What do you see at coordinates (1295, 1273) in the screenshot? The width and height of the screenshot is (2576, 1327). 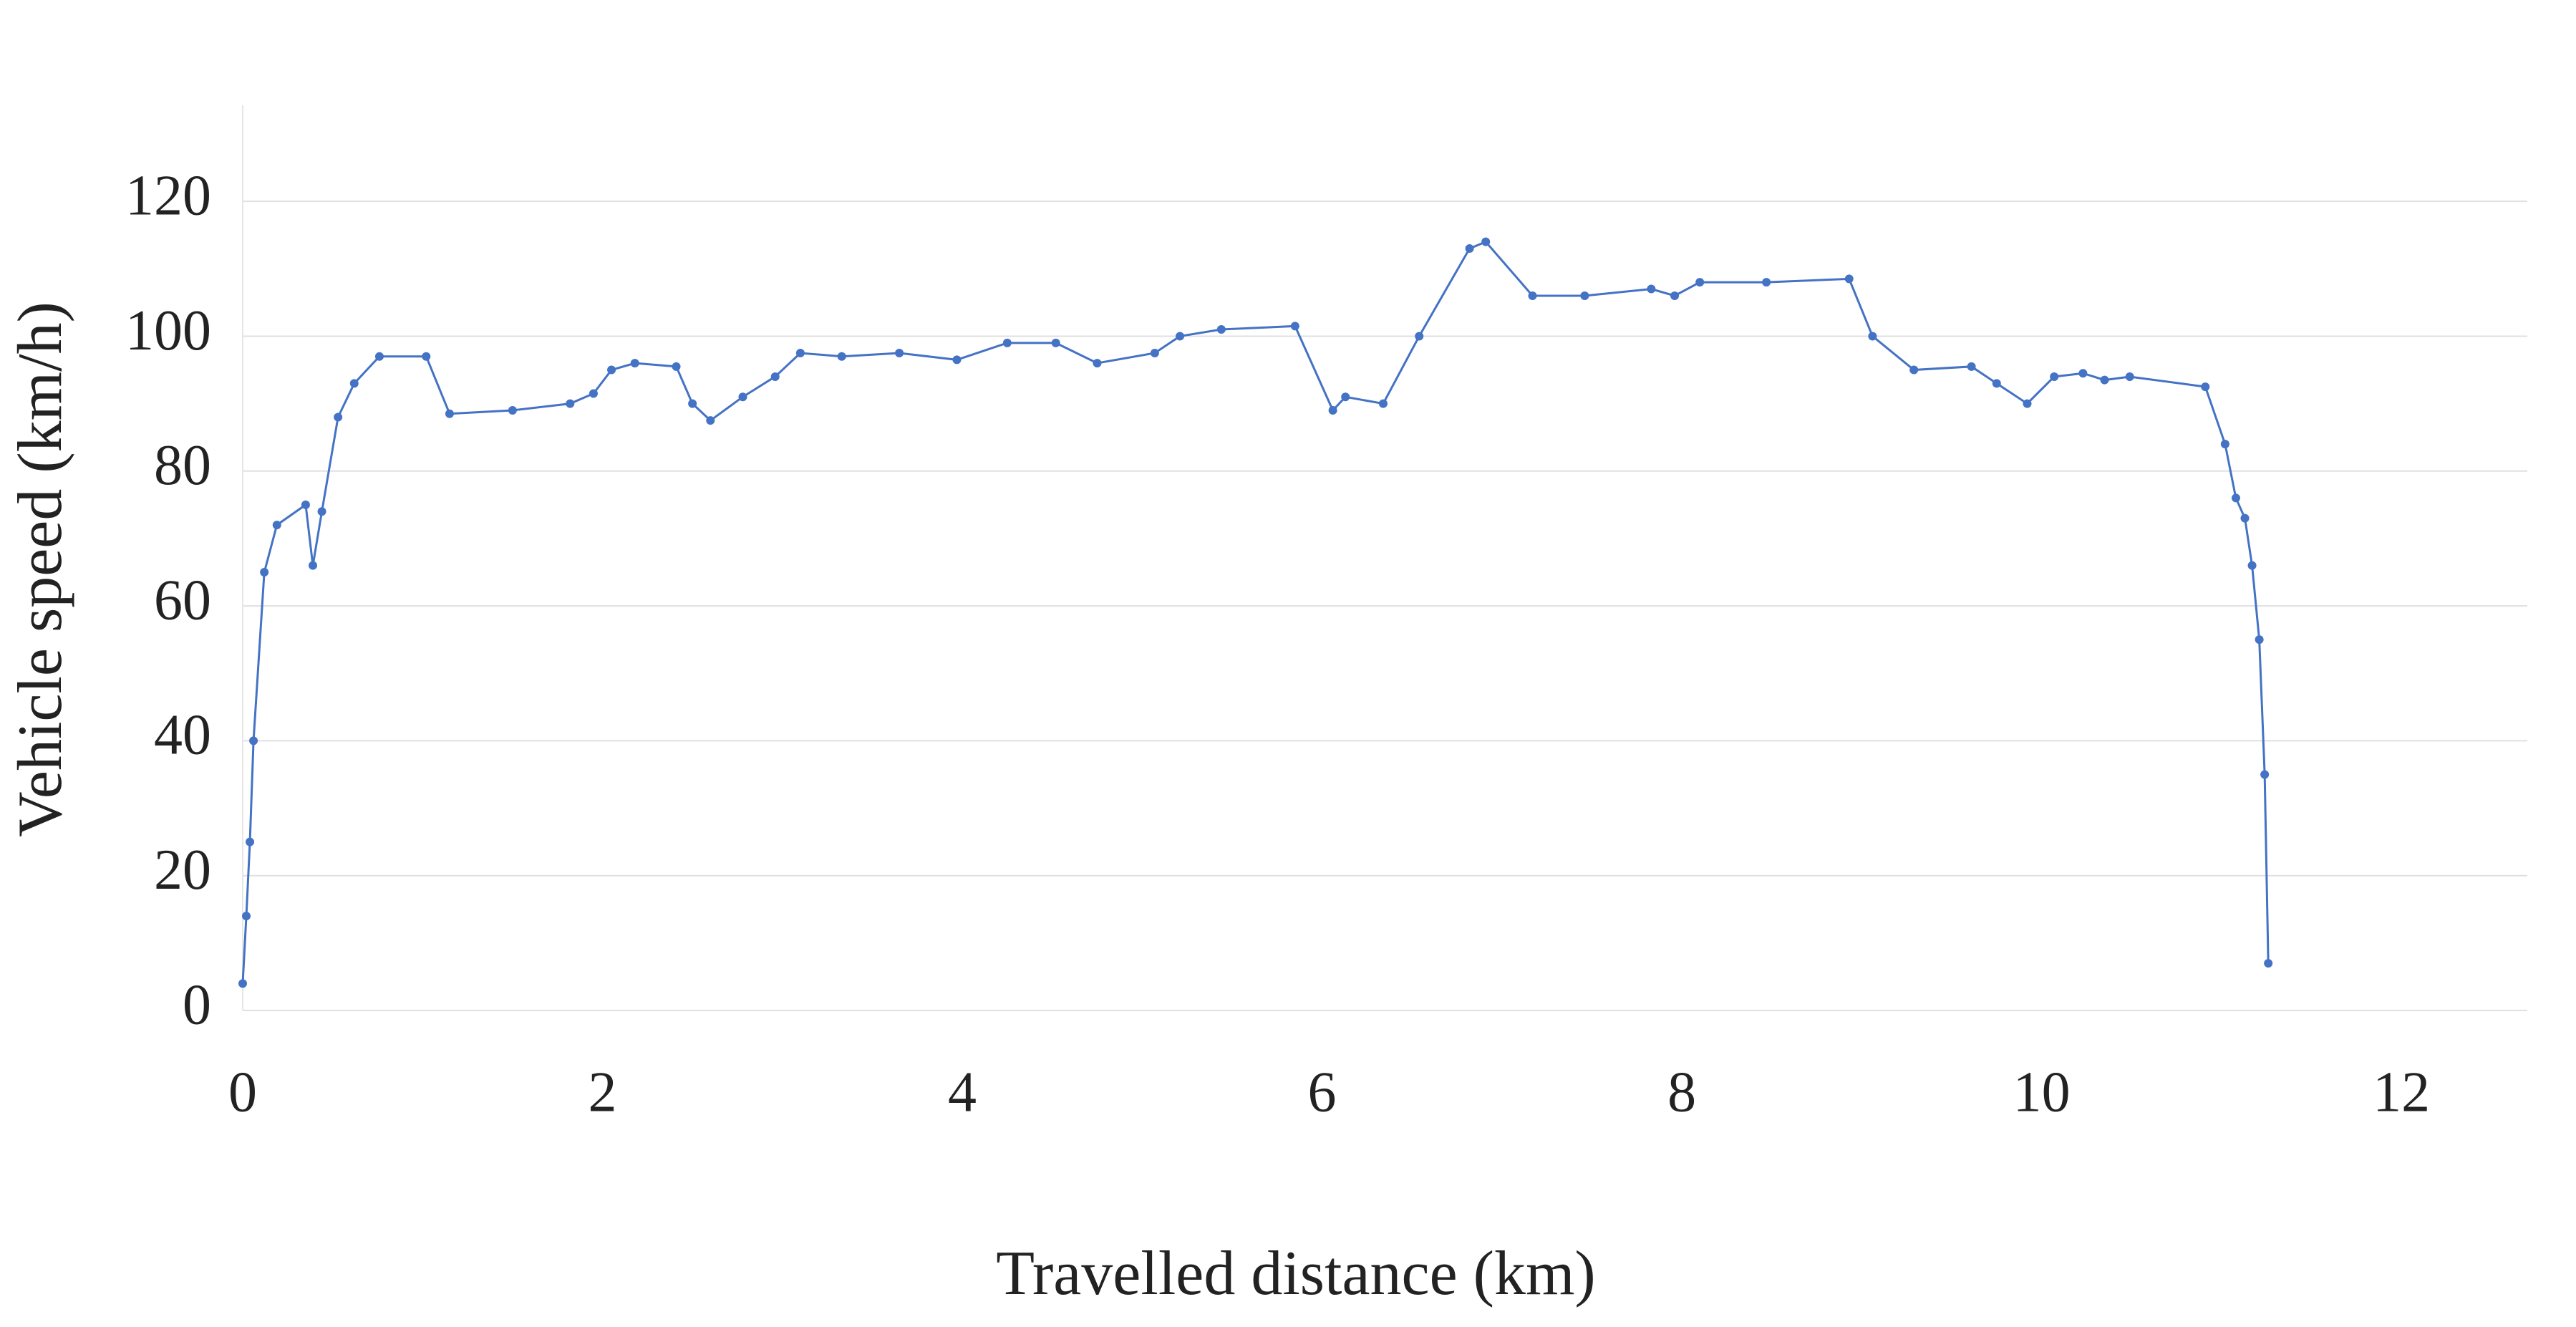 I see `x-axis-label: Travelled distance (km)` at bounding box center [1295, 1273].